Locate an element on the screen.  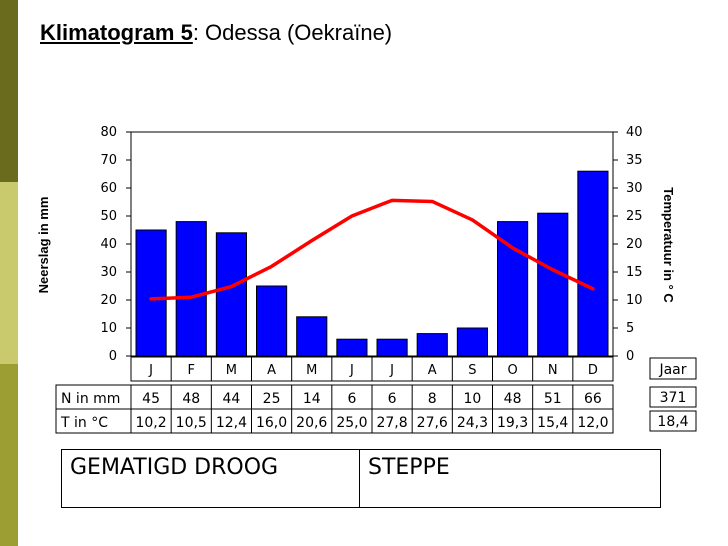
y-tick-label: 30 is located at coordinates (108, 272).